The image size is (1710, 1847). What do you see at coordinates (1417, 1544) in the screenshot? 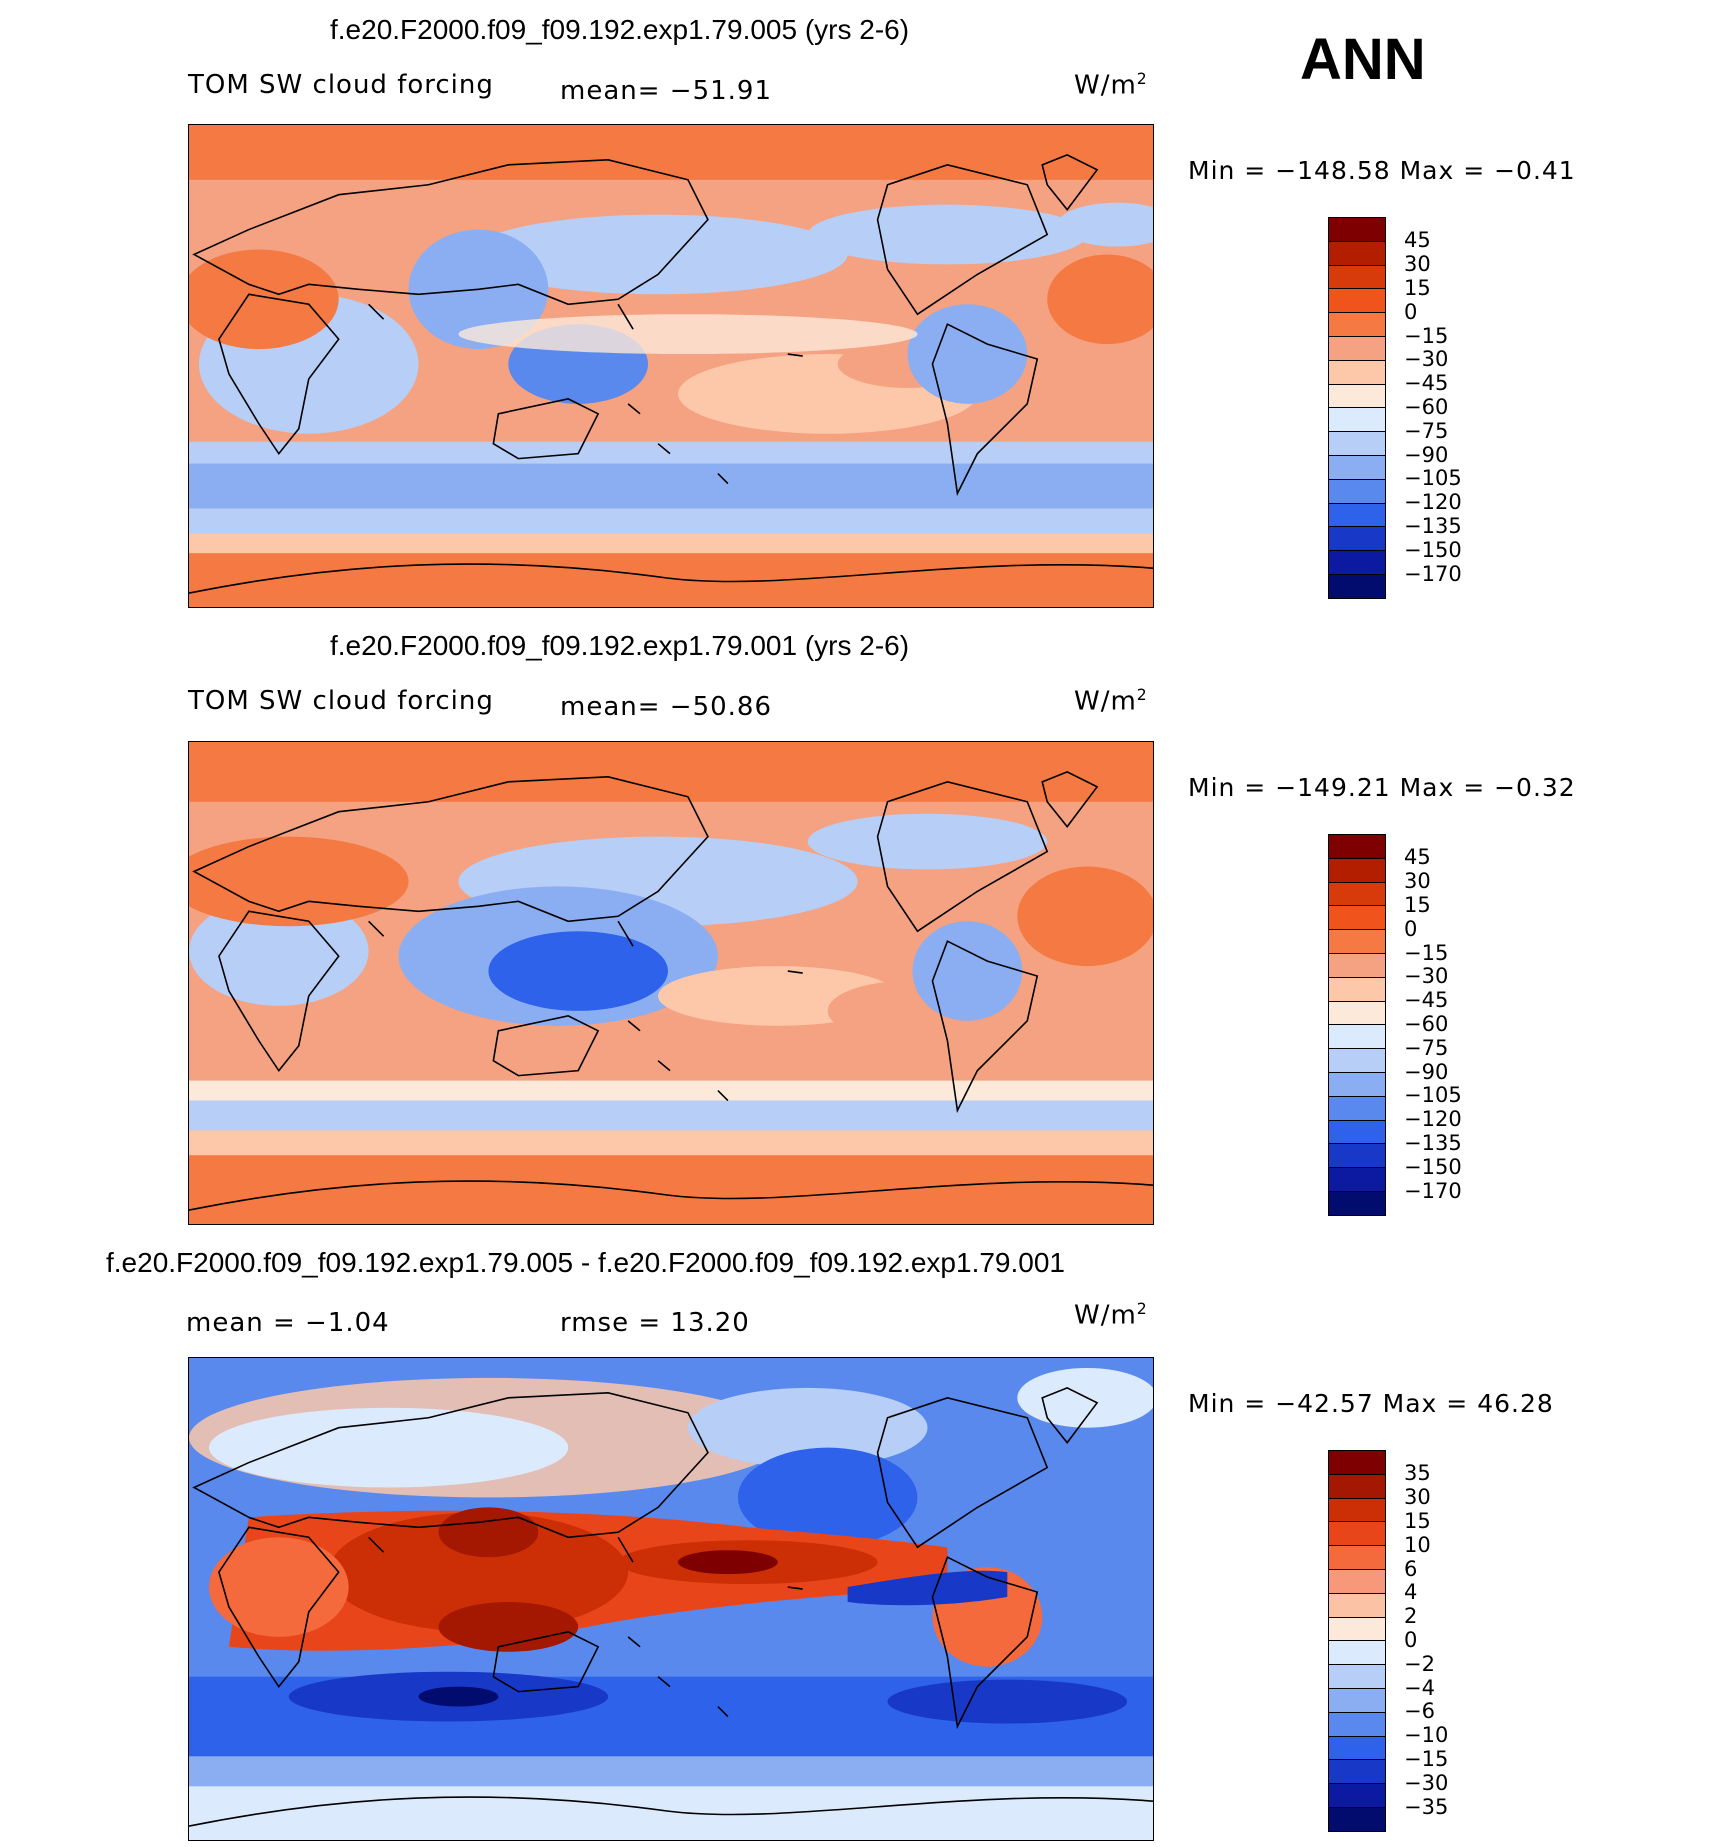
I see `colorbar-tick-label: 10` at bounding box center [1417, 1544].